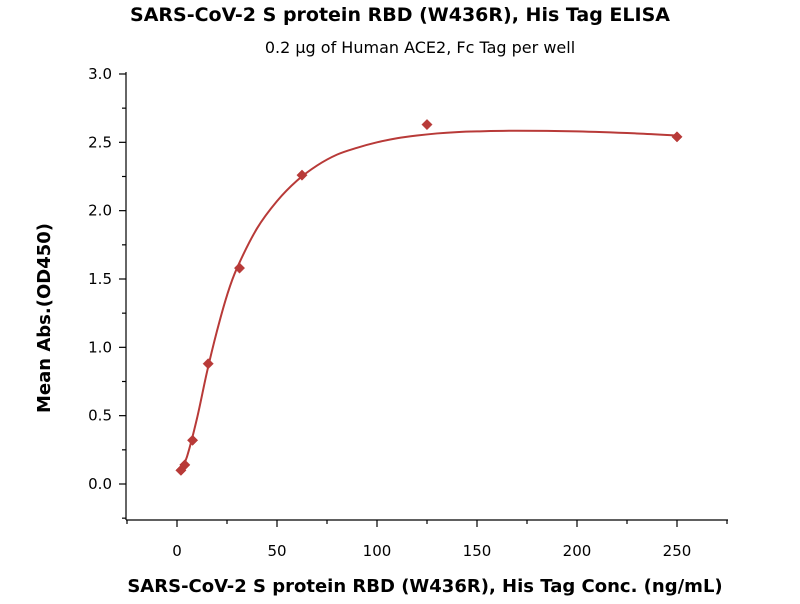  I want to click on y-tick-label: 0.5, so click(100, 416).